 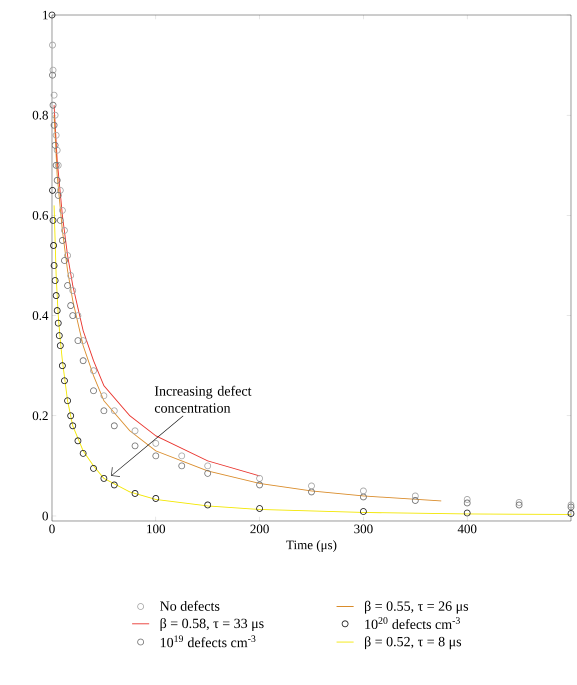 I want to click on legend-label: No defects, so click(x=190, y=605).